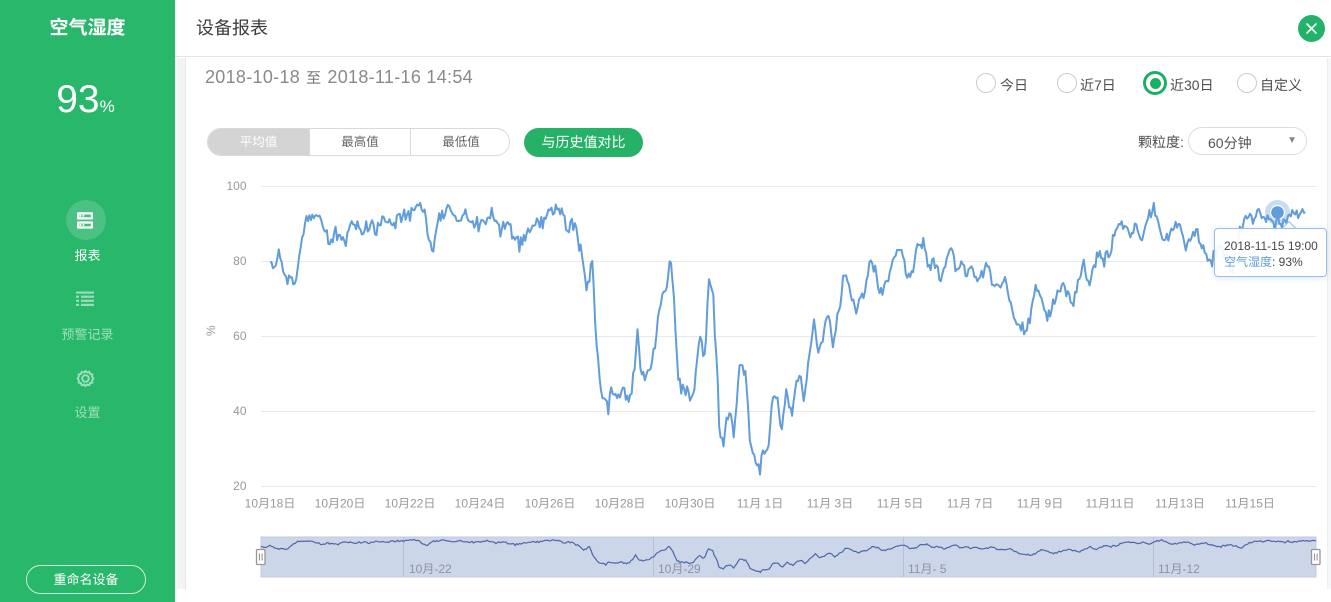 The height and width of the screenshot is (602, 1331). I want to click on svg-text: 10月20日, so click(340, 504).